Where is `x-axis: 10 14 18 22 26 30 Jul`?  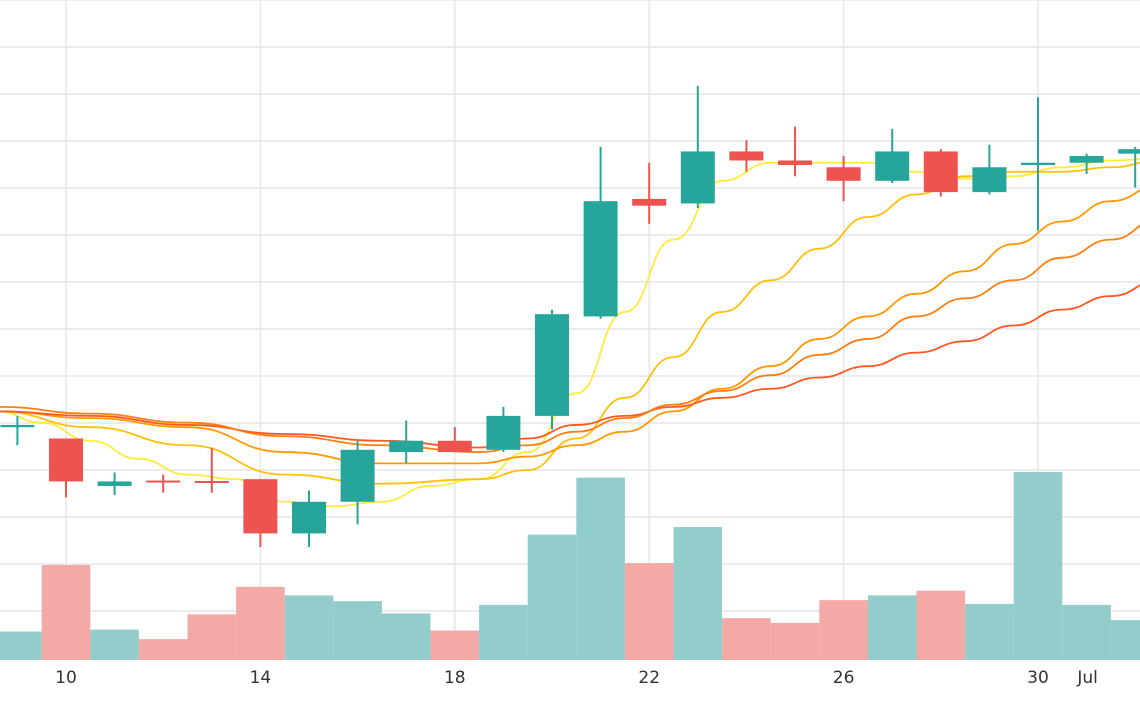 x-axis: 10 14 18 22 26 30 Jul is located at coordinates (576, 678).